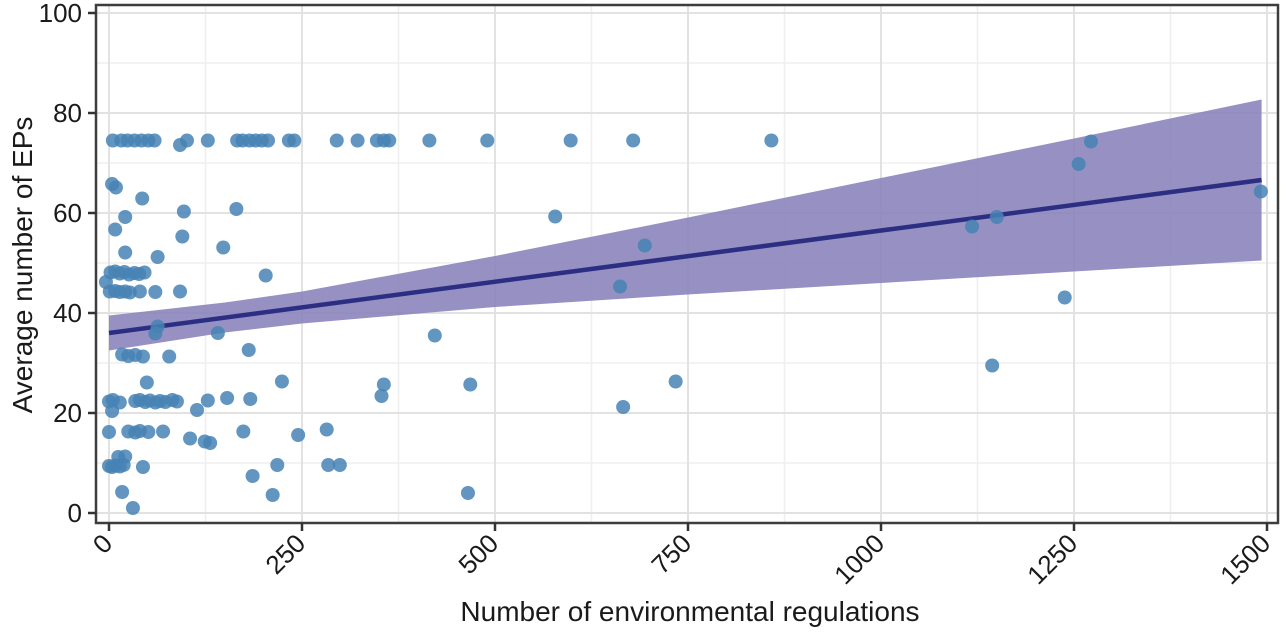  What do you see at coordinates (22, 265) in the screenshot?
I see `y-axis-title: Average number of EPs` at bounding box center [22, 265].